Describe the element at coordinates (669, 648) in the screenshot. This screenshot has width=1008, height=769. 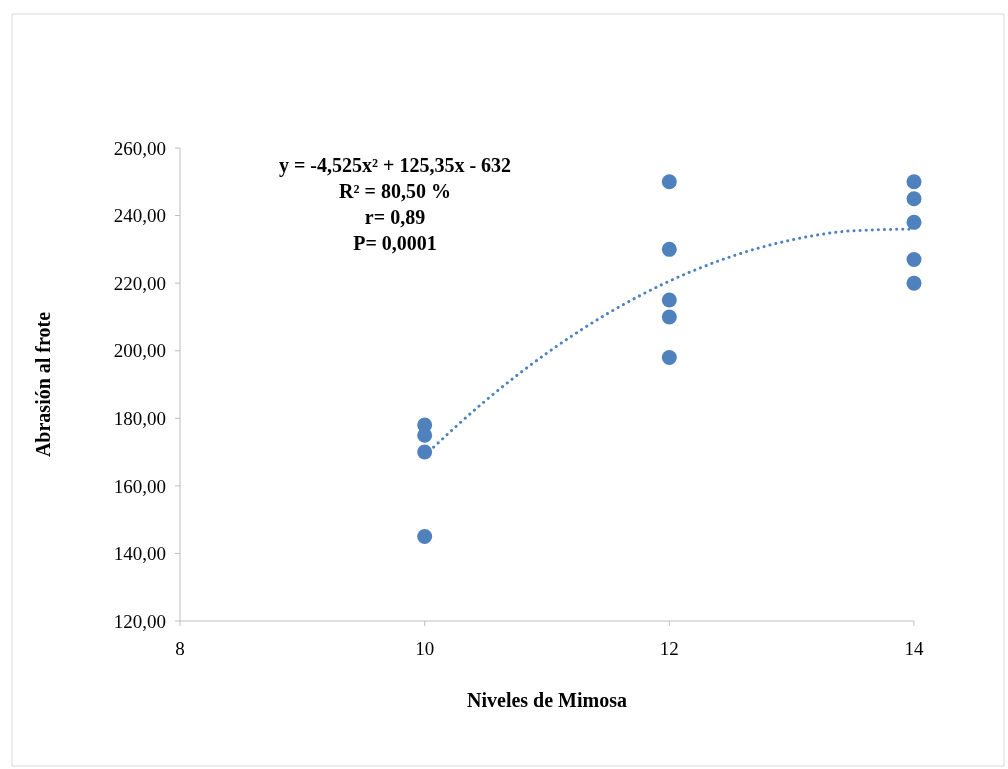
I see `x-tick-label: 12` at that location.